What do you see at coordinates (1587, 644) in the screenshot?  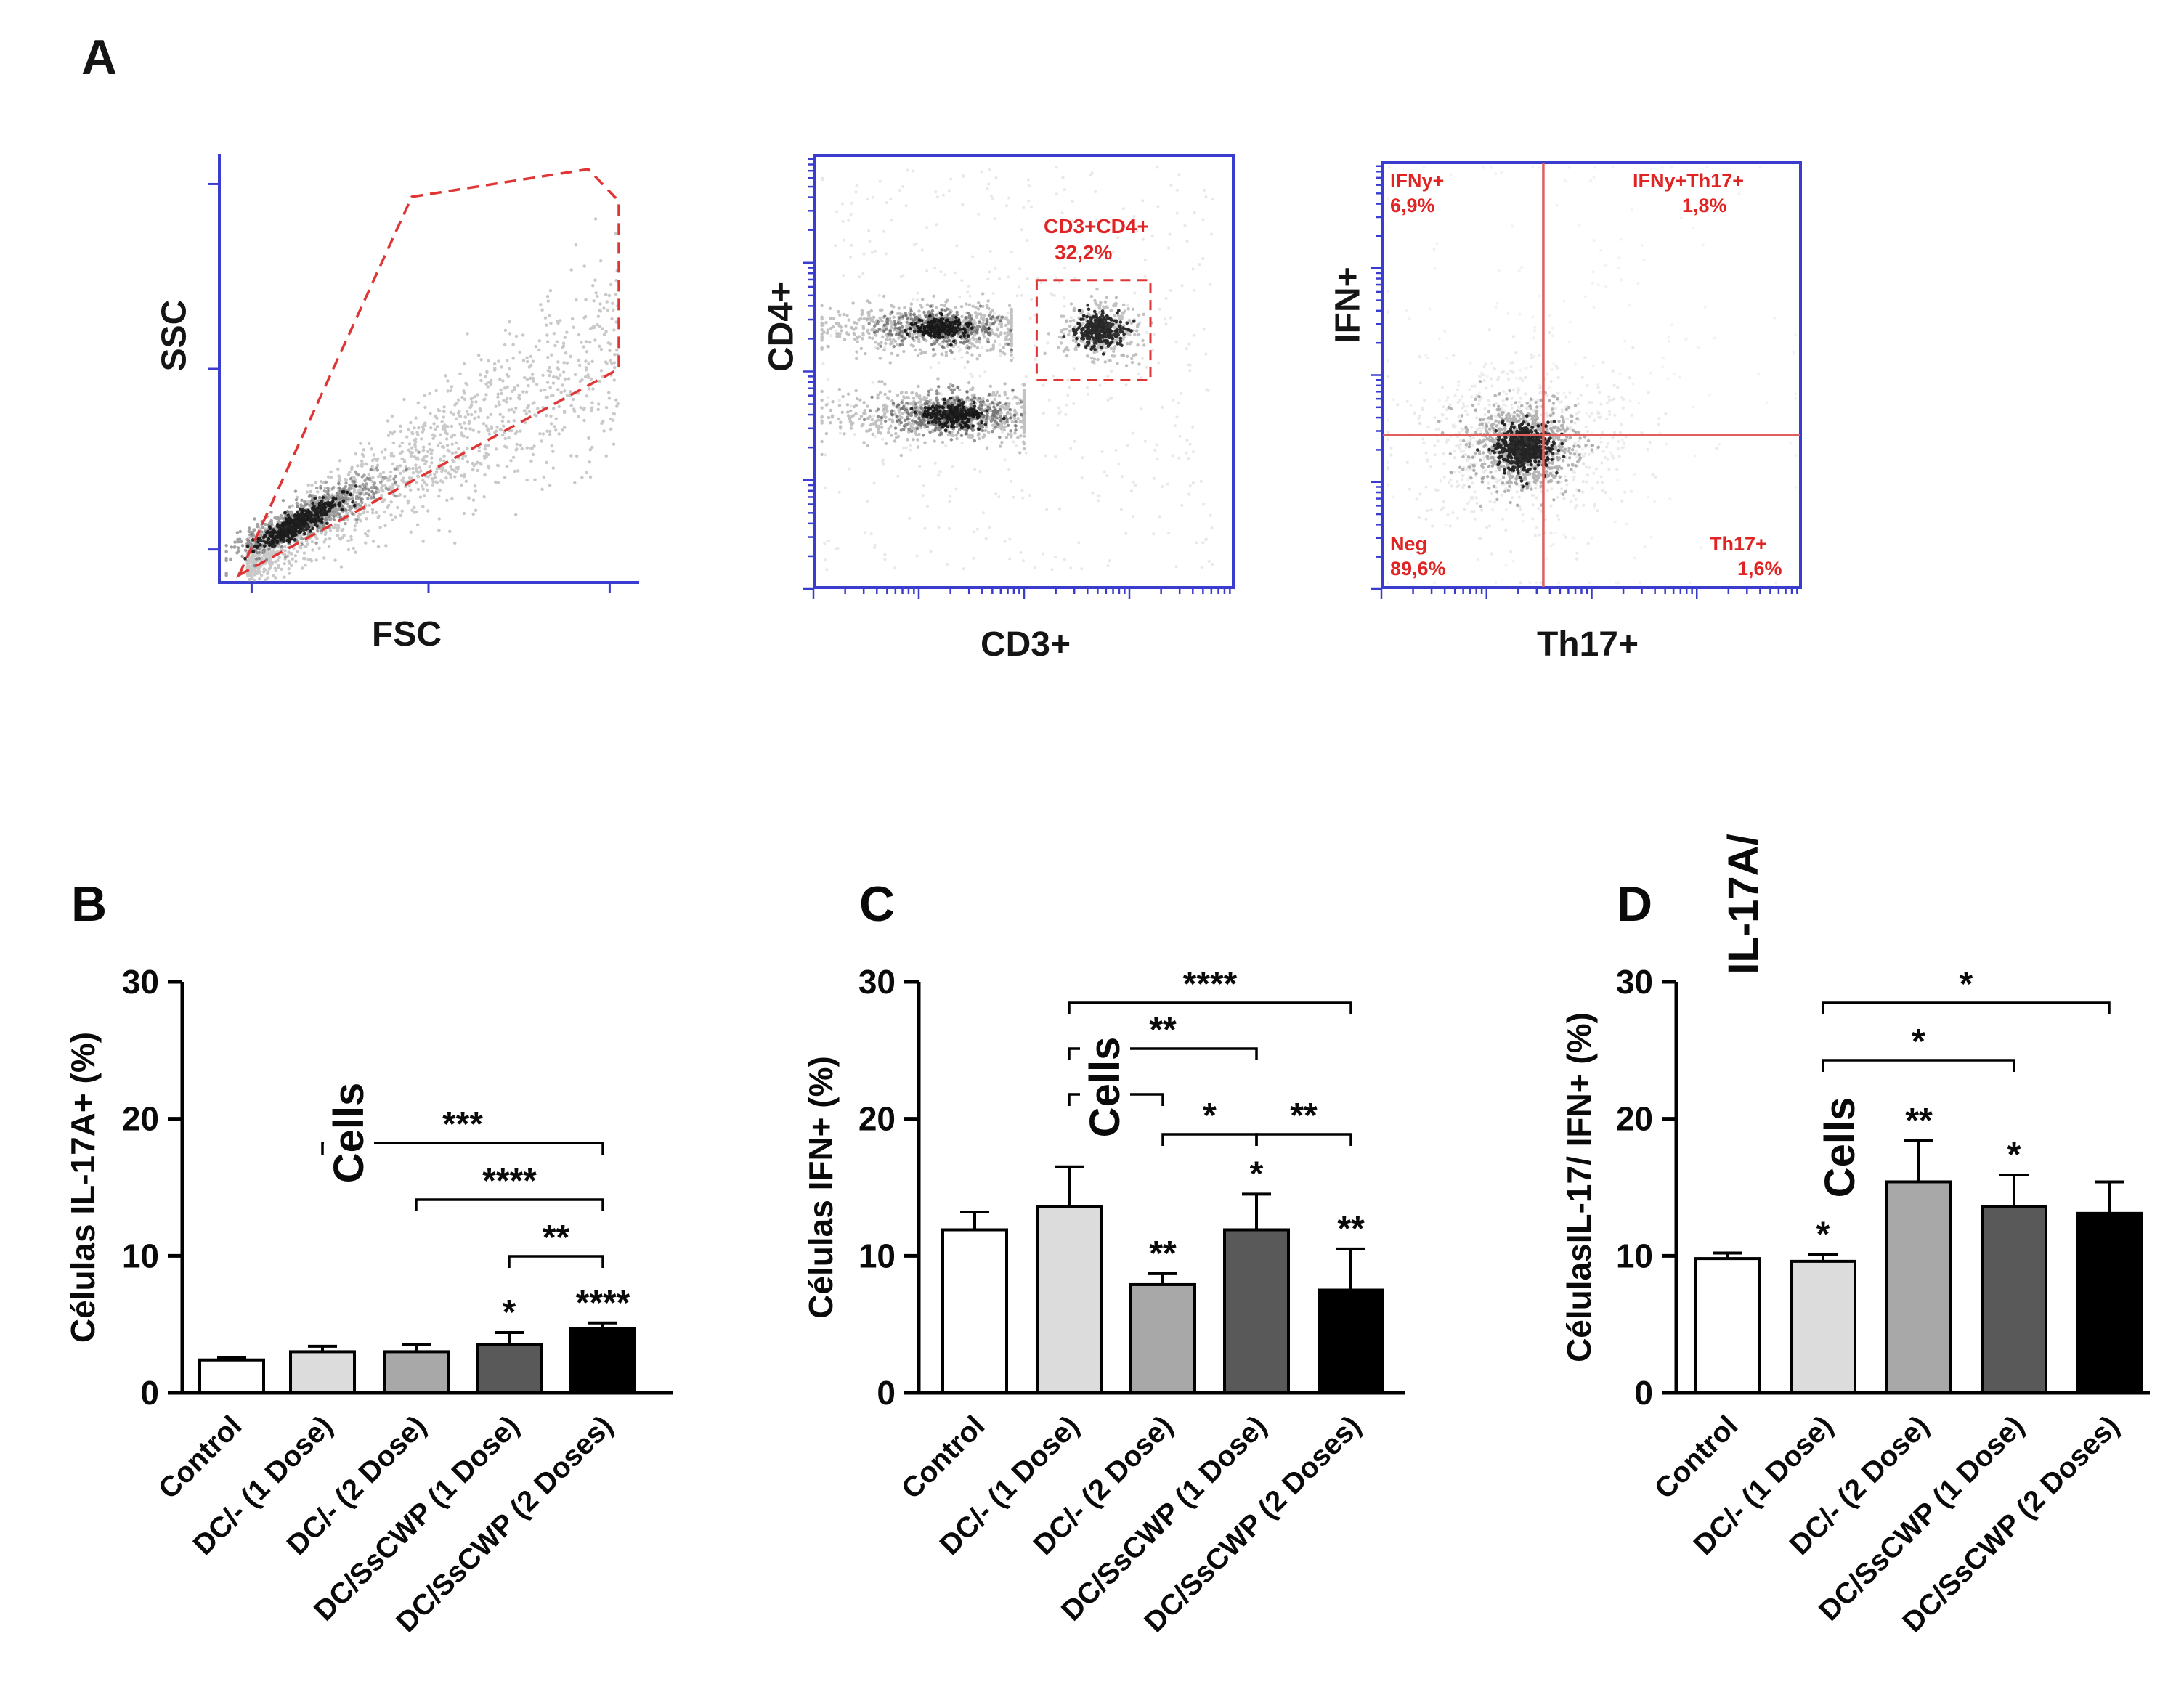 I see `flow3-x-axis-label: Th17+` at bounding box center [1587, 644].